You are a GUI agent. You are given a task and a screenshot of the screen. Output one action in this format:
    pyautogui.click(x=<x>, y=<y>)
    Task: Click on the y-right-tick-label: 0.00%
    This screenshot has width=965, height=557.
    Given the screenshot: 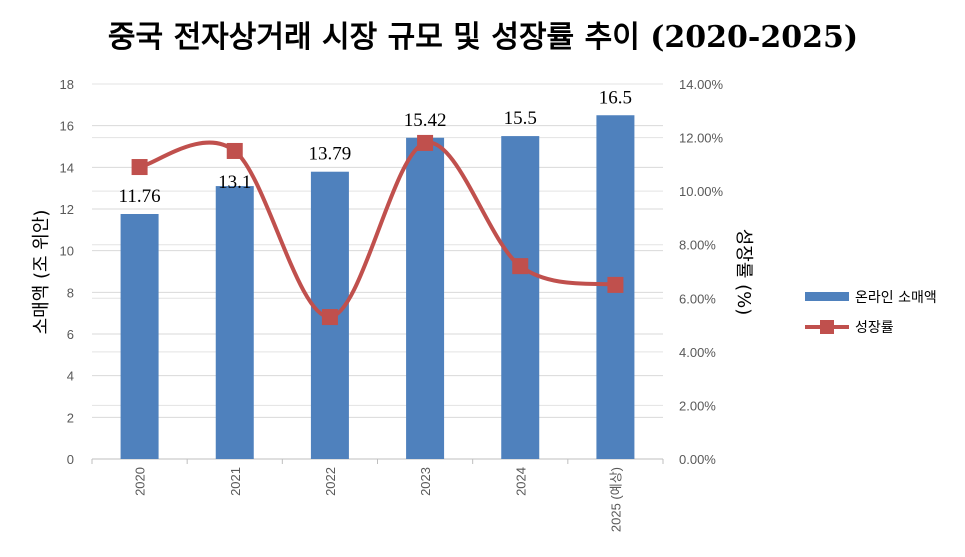 What is the action you would take?
    pyautogui.click(x=697, y=459)
    